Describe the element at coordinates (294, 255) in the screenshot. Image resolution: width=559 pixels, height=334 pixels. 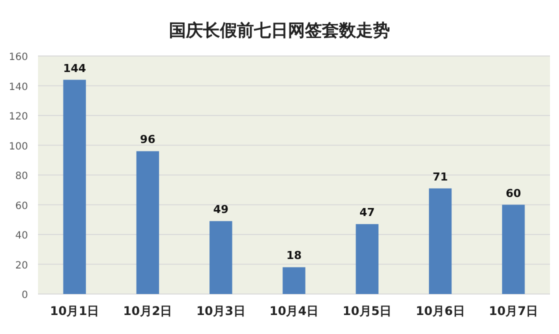
I see `data-label: 18` at that location.